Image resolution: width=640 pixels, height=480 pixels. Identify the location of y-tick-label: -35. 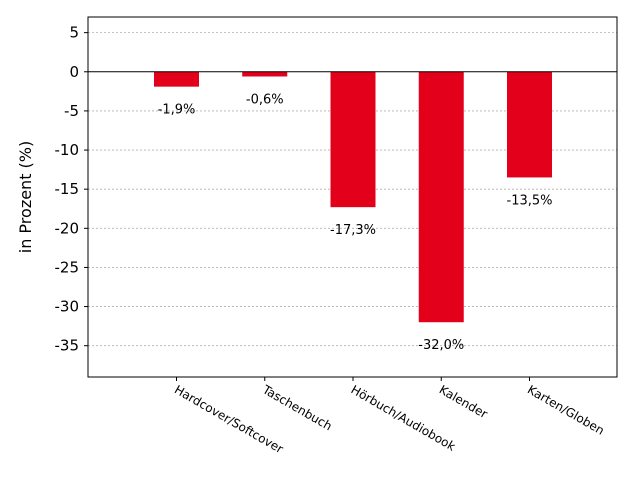
(67, 346).